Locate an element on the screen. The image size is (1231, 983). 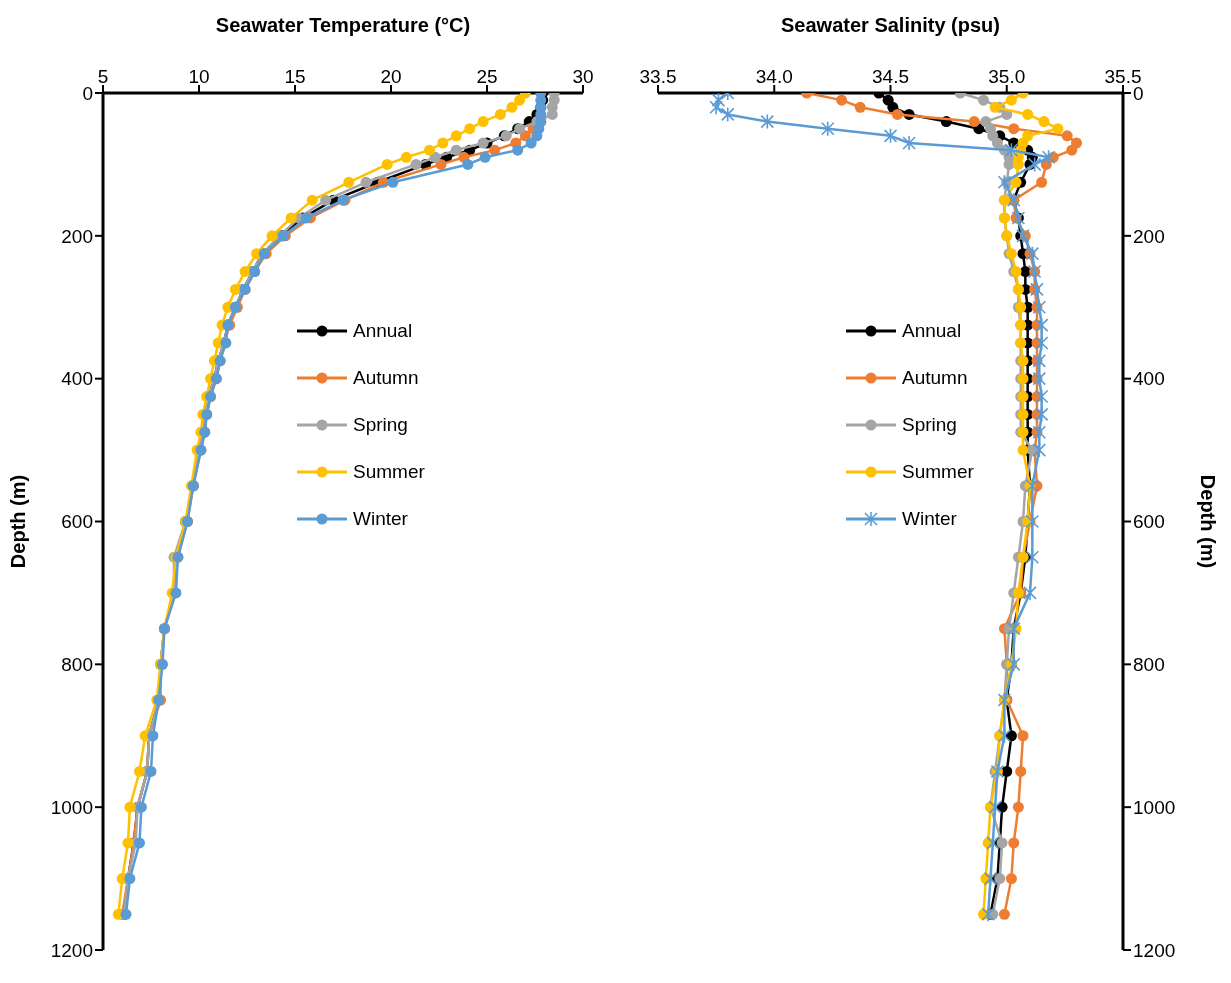
x-axis-title: Seawater Salinity (psu) is located at coordinates (890, 25).